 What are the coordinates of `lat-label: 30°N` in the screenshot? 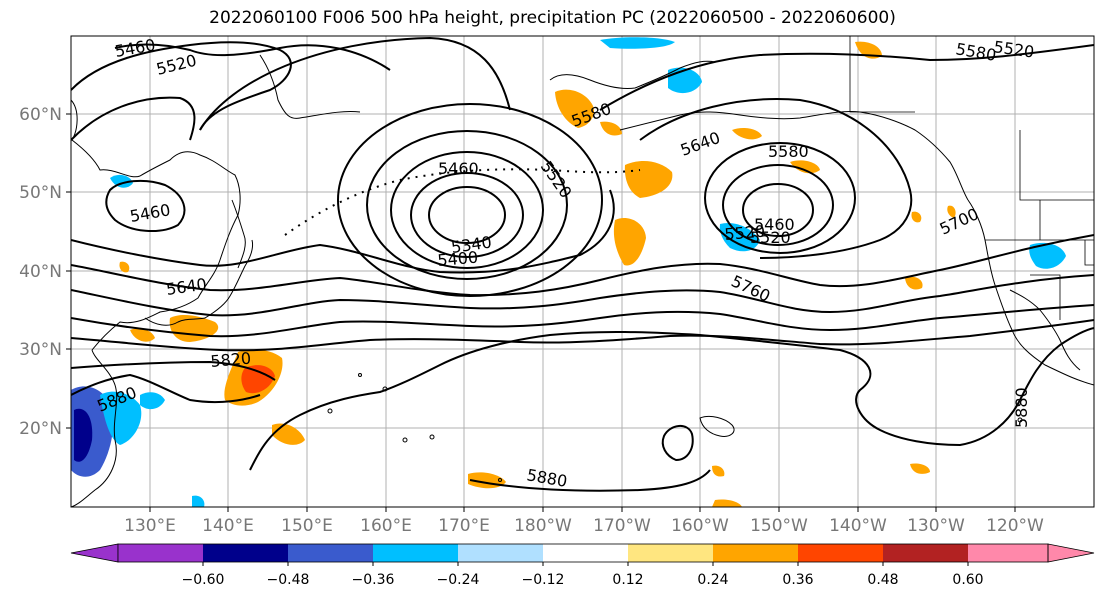 It's located at (40, 350).